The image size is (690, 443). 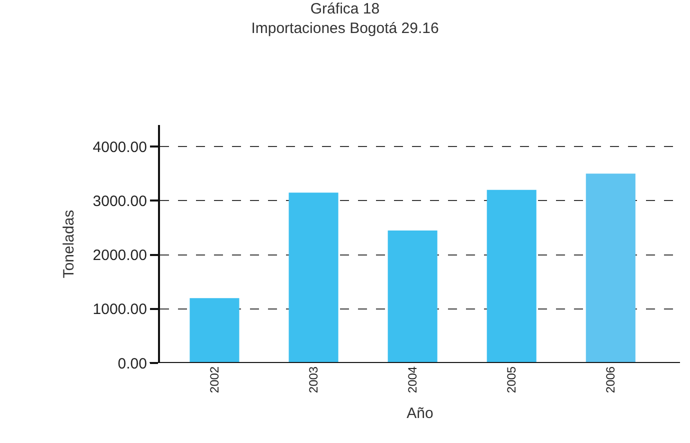 I want to click on y-tick-label: 0.00, so click(x=132, y=363).